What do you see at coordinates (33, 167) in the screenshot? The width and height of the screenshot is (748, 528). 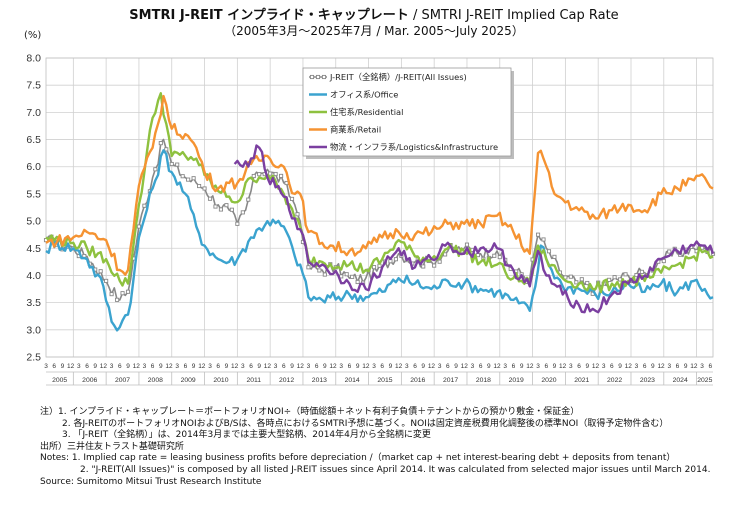 I see `y-tick-label: 6.0` at bounding box center [33, 167].